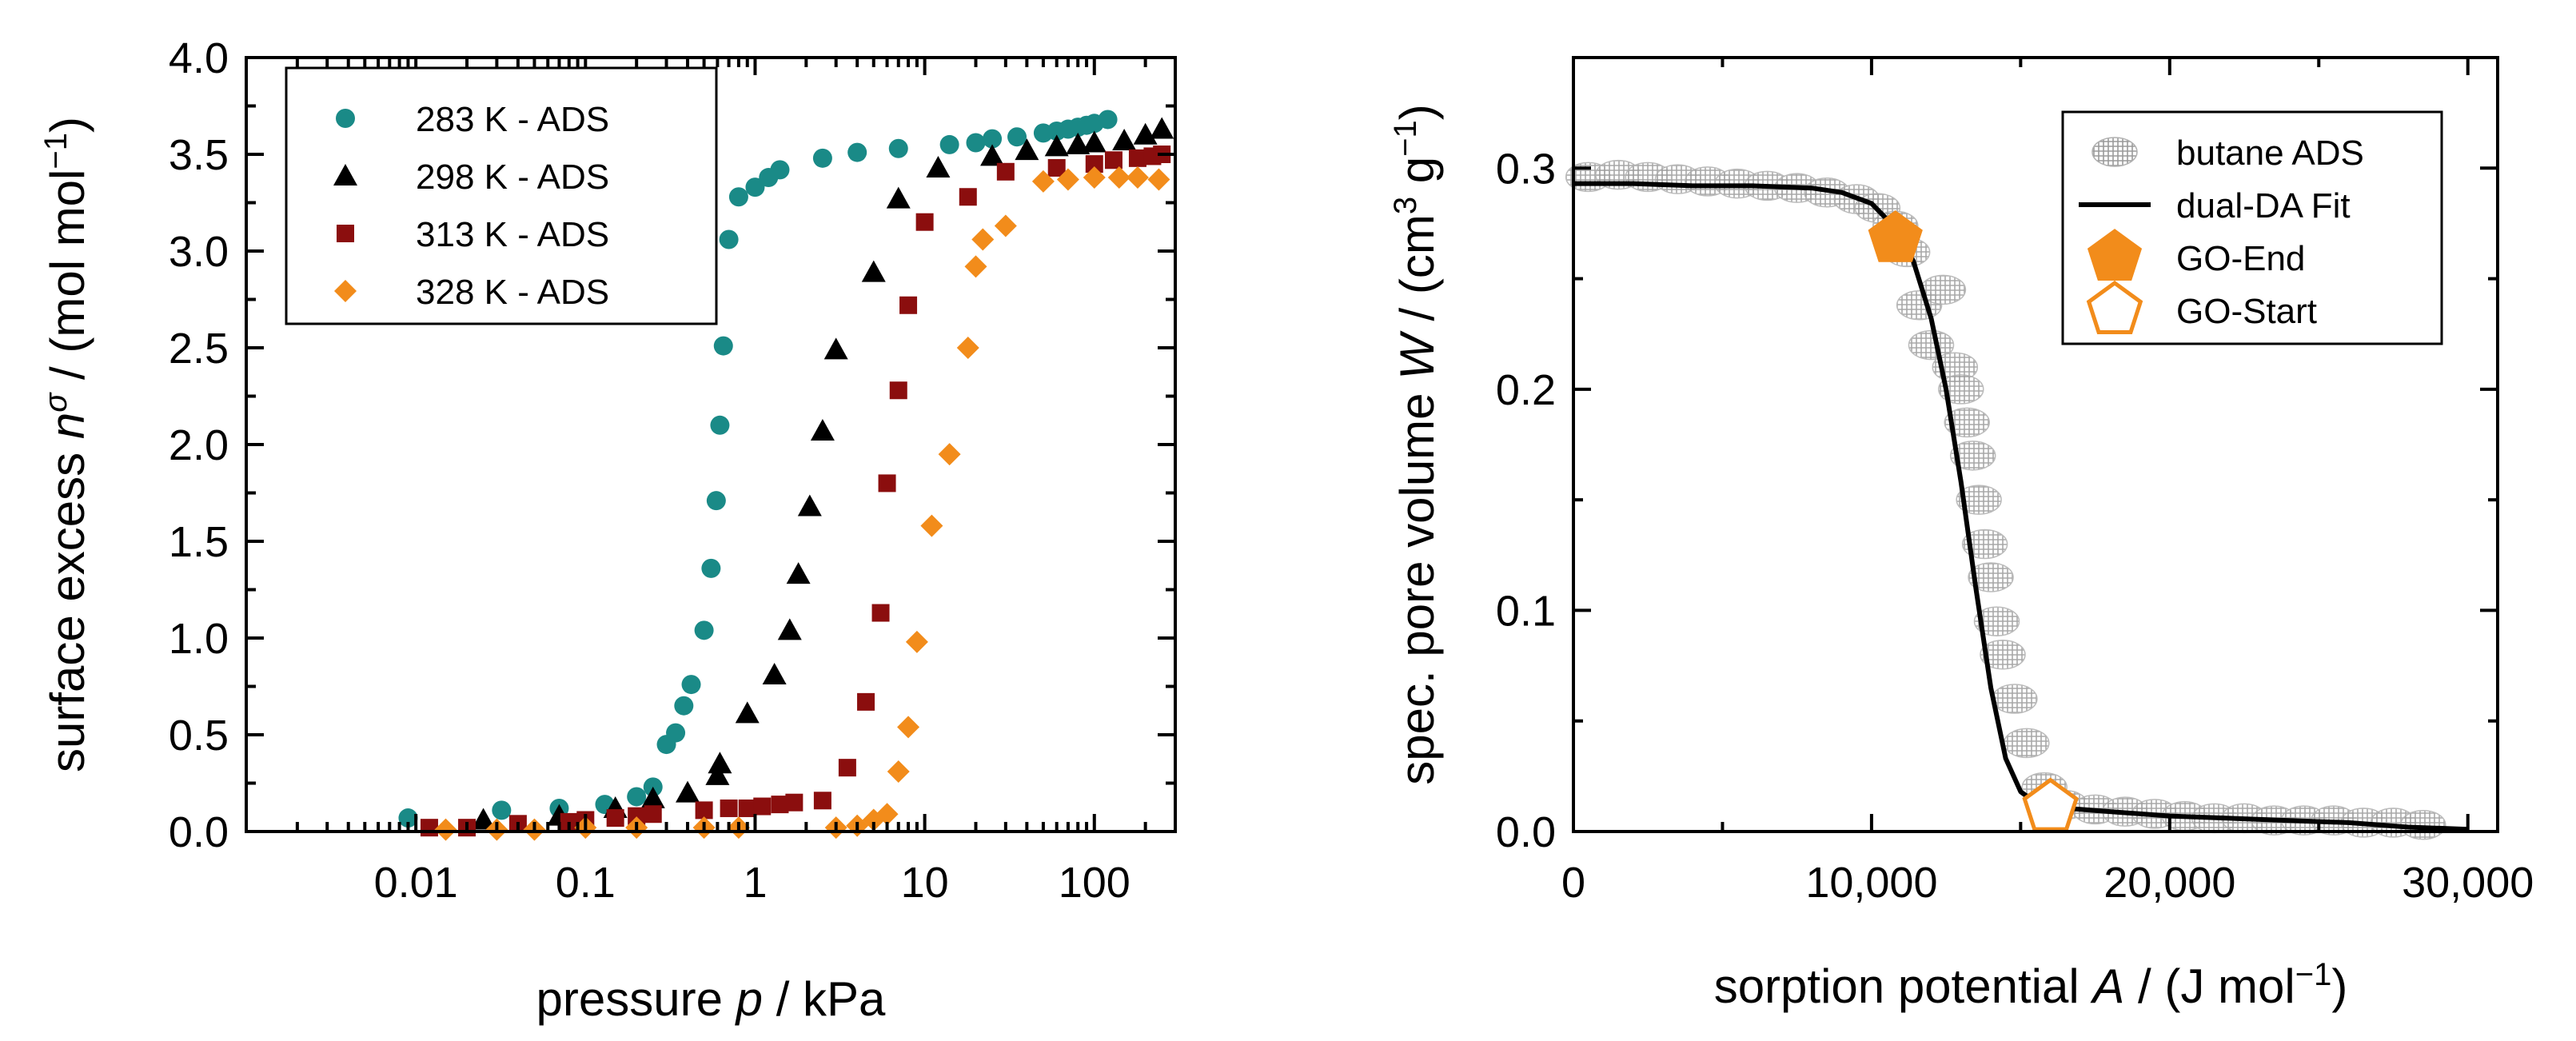 This screenshot has width=2576, height=1041. Describe the element at coordinates (1573, 883) in the screenshot. I see `right-x-tick-label: 0` at that location.